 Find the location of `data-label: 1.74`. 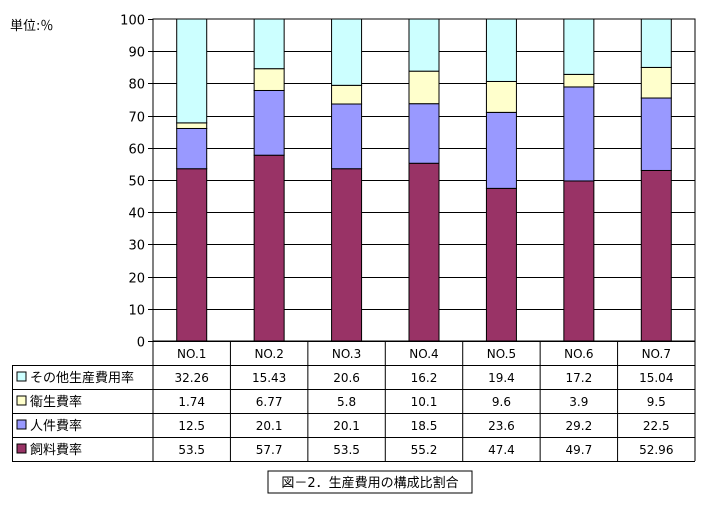

data-label: 1.74 is located at coordinates (191, 402).